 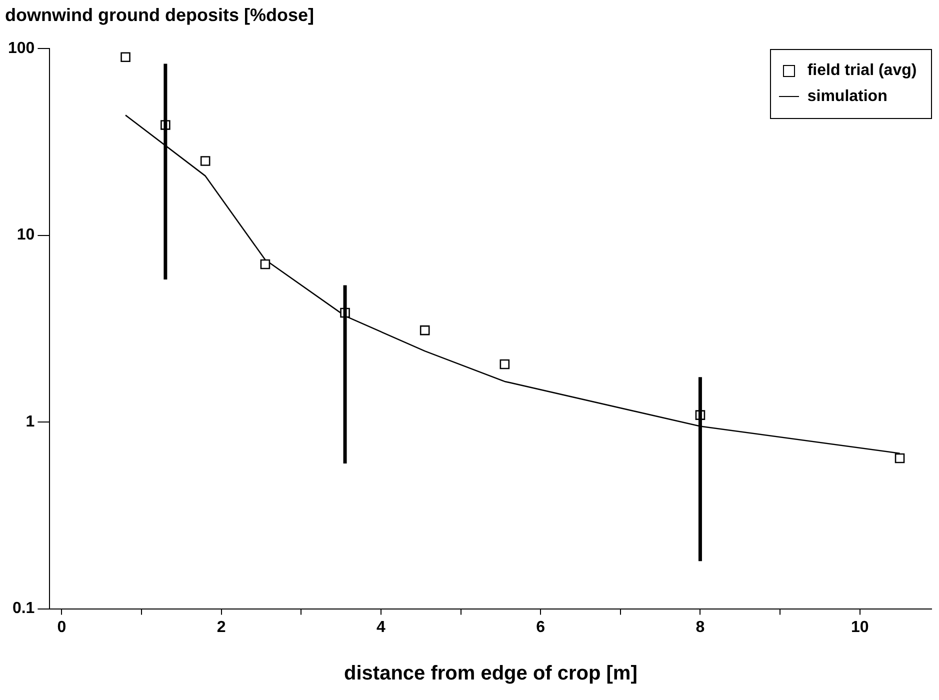 What do you see at coordinates (23, 609) in the screenshot?
I see `y-tick-label: 0.1` at bounding box center [23, 609].